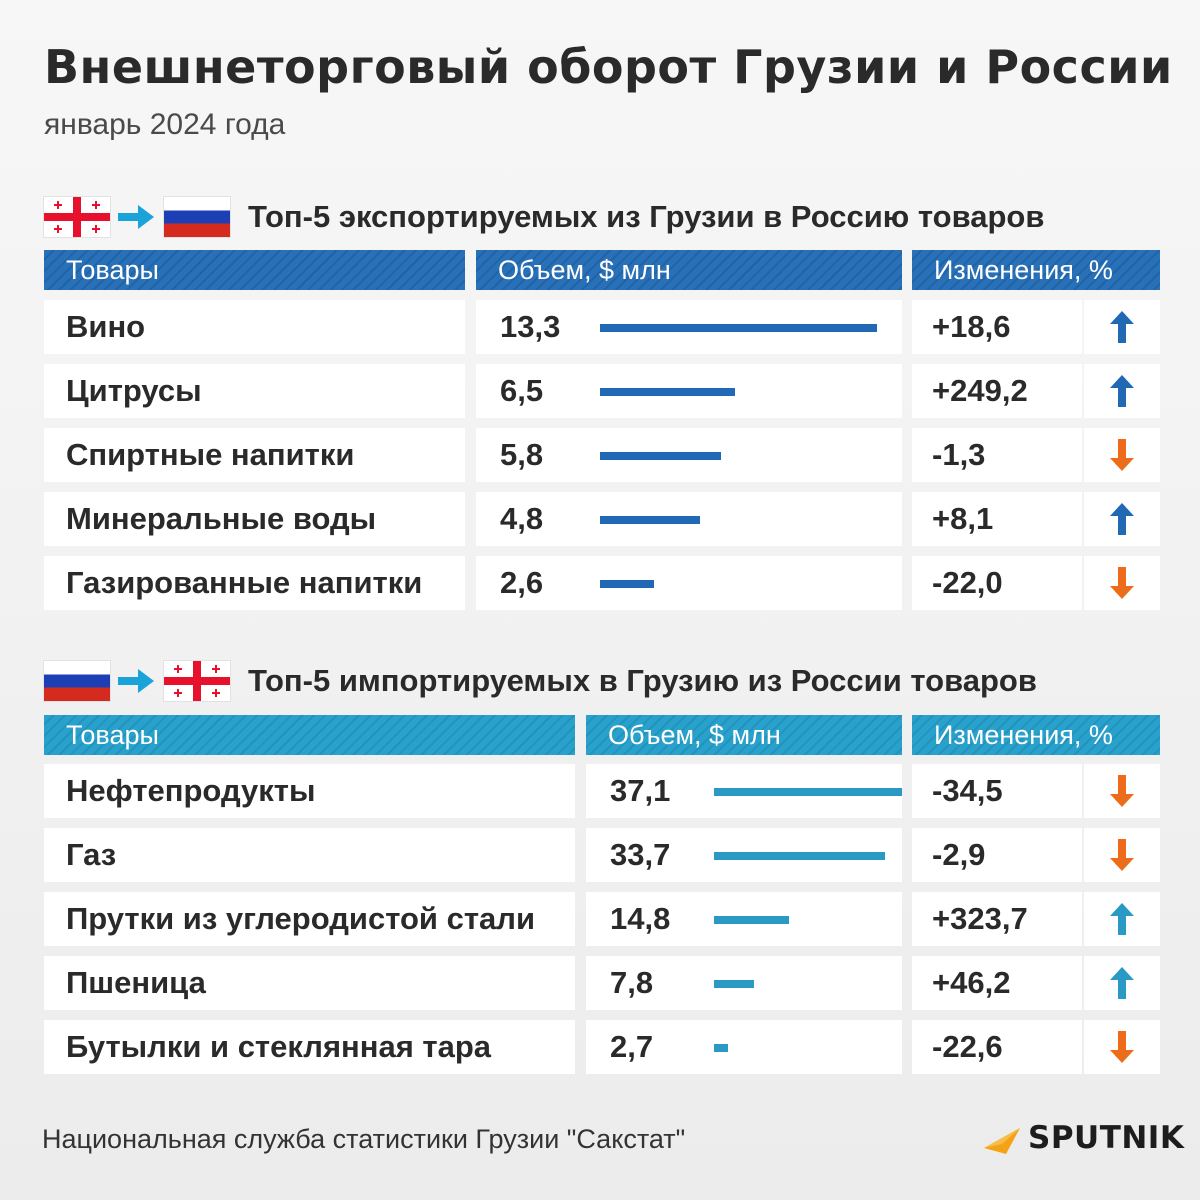  Describe the element at coordinates (1002, 1141) in the screenshot. I see `sputnik-logo-icon` at that location.